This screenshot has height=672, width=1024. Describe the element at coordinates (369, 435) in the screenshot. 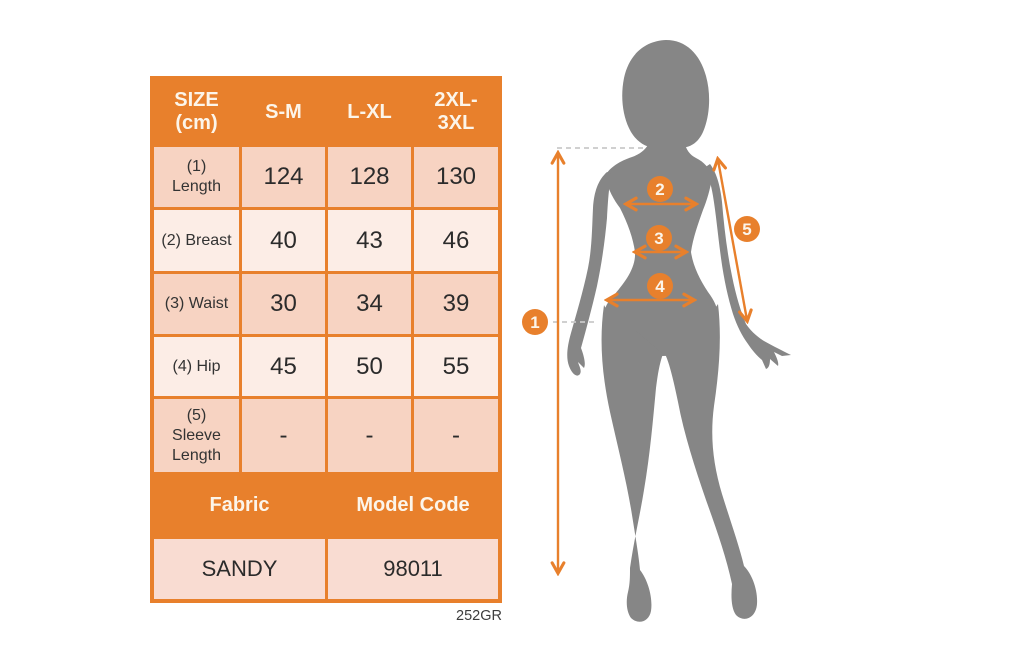

I see `sleeve-l-xl: -` at that location.